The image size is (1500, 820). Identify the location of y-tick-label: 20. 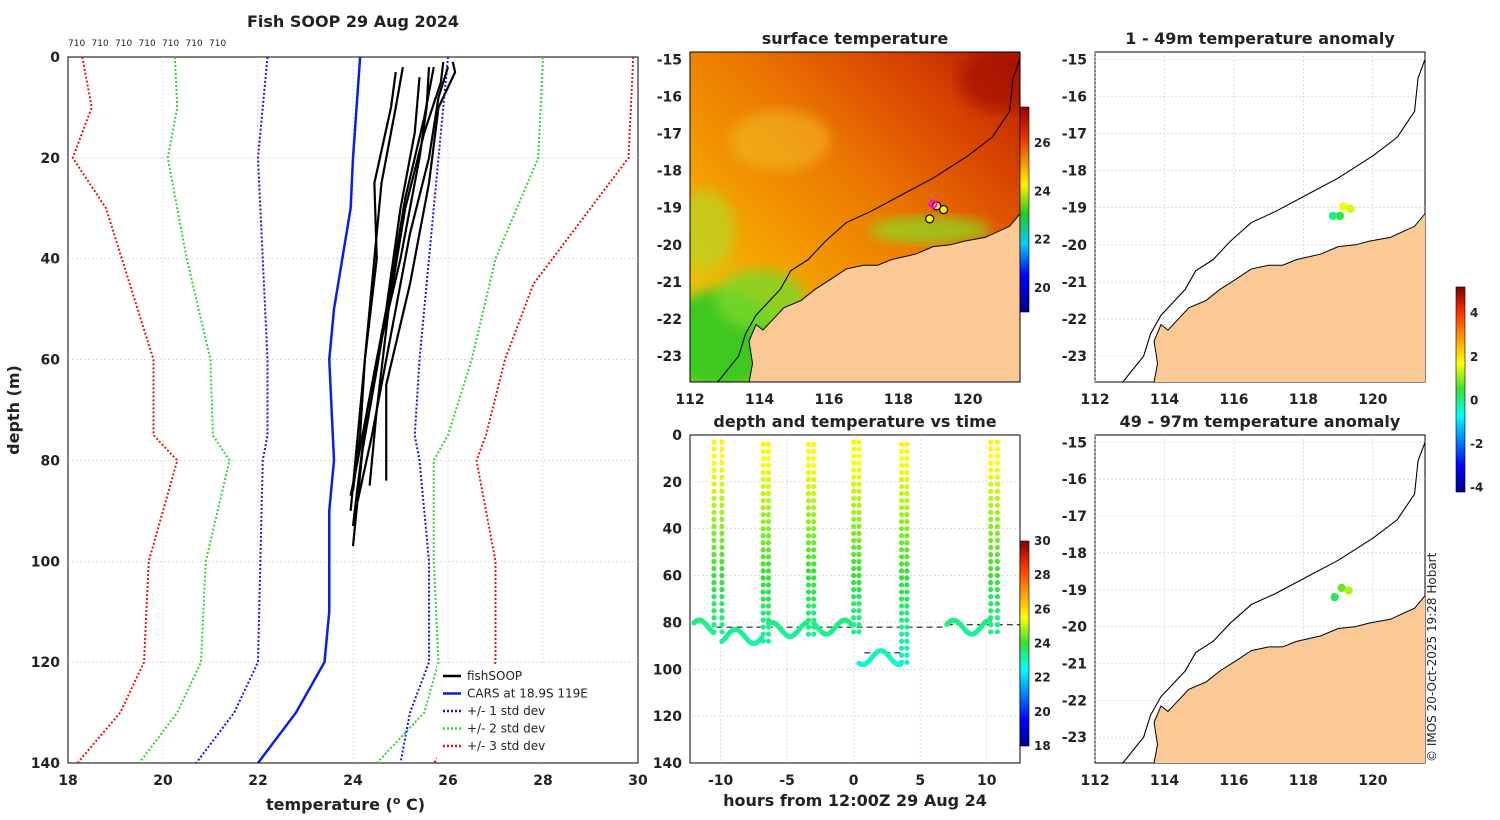
(51, 159).